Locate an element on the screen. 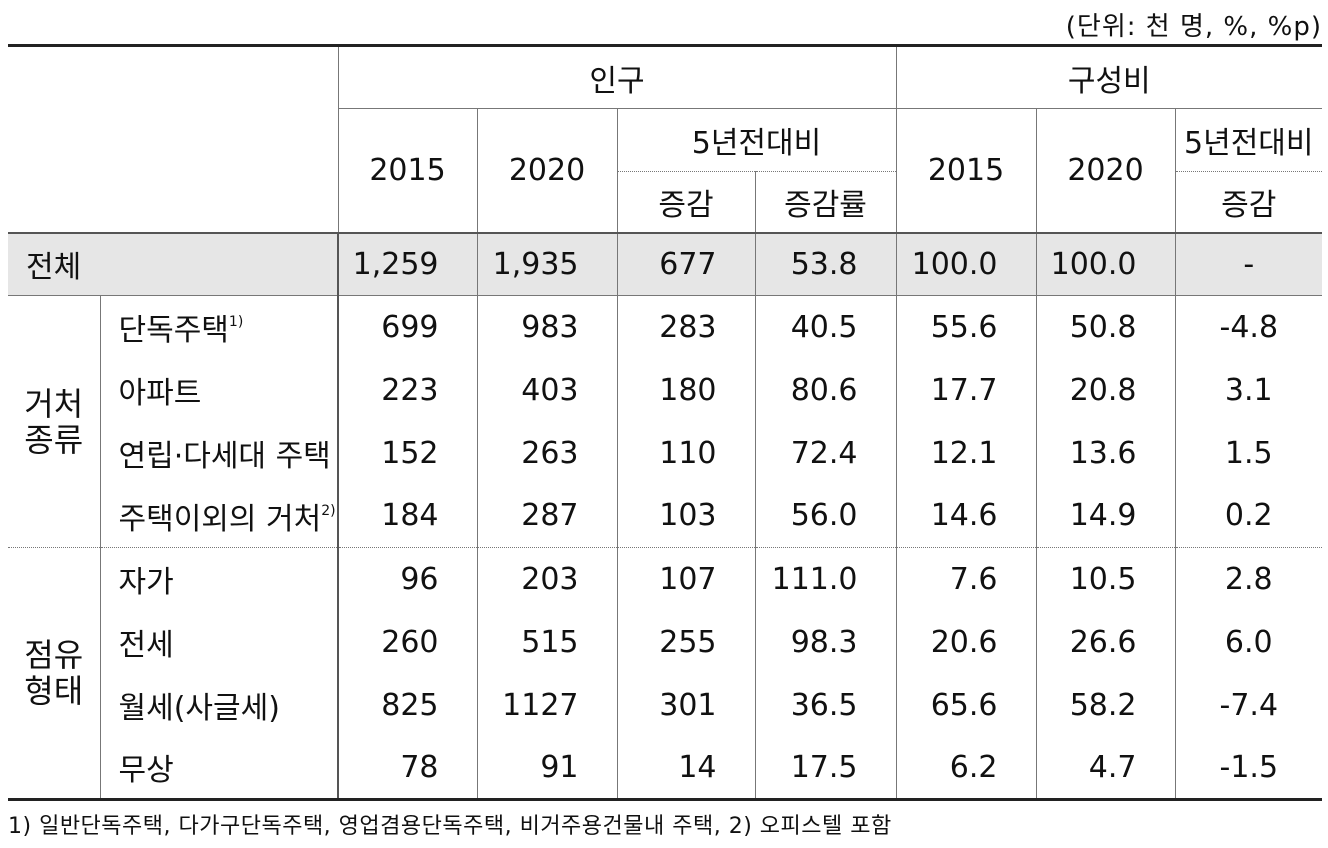 Image resolution: width=1328 pixels, height=848 pixels. cell: 203 is located at coordinates (546, 579).